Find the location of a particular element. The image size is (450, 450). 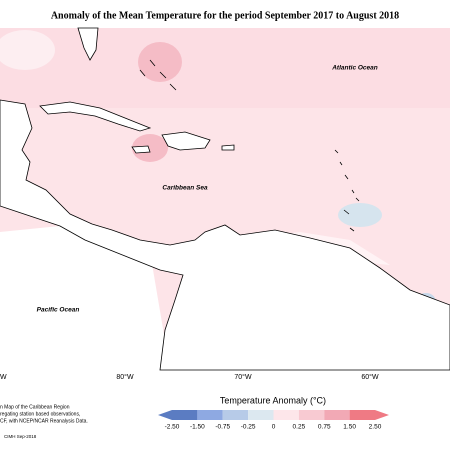

hispaniola is located at coordinates (186, 141).